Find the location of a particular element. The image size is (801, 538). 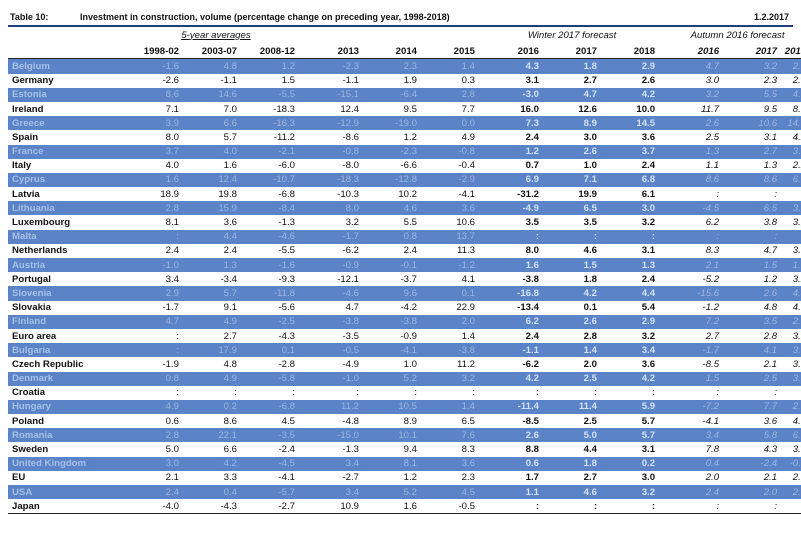

row-label: Japan is located at coordinates (69, 507).